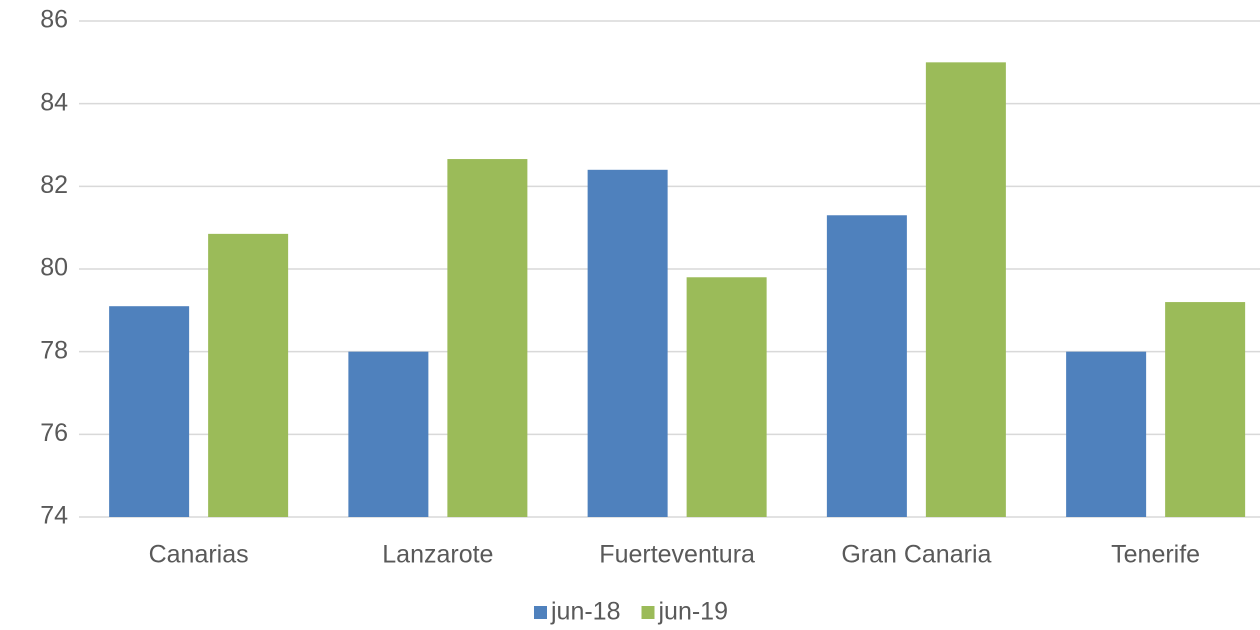  Describe the element at coordinates (54, 102) in the screenshot. I see `y-tick-label: 84` at that location.